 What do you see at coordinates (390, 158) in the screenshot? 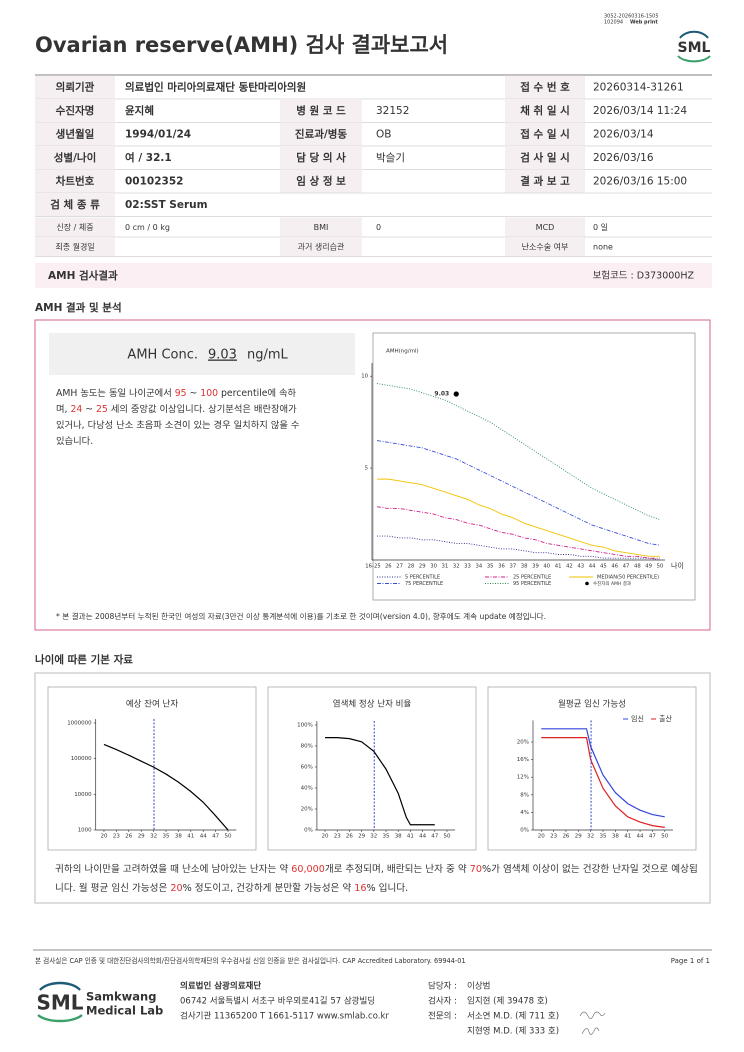
I see `field-value: 박슬기` at bounding box center [390, 158].